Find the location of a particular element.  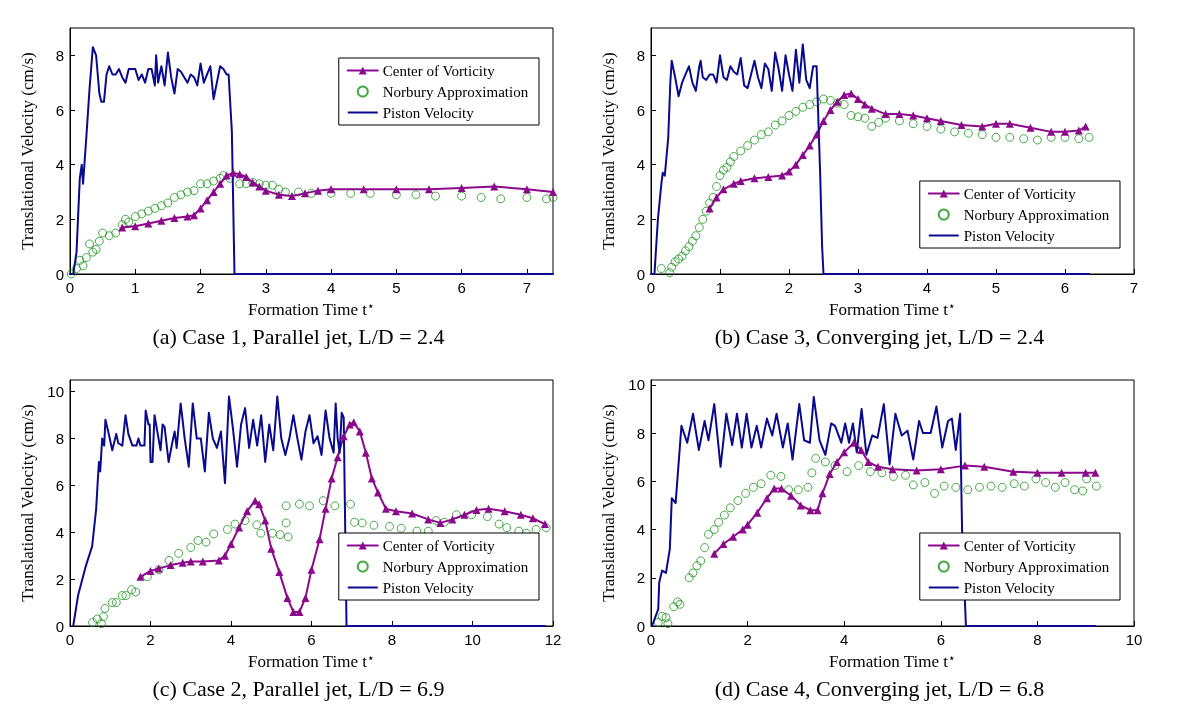

text: (b) Case 3, Converging jet, L/D = 2.4 is located at coordinates (879, 336).